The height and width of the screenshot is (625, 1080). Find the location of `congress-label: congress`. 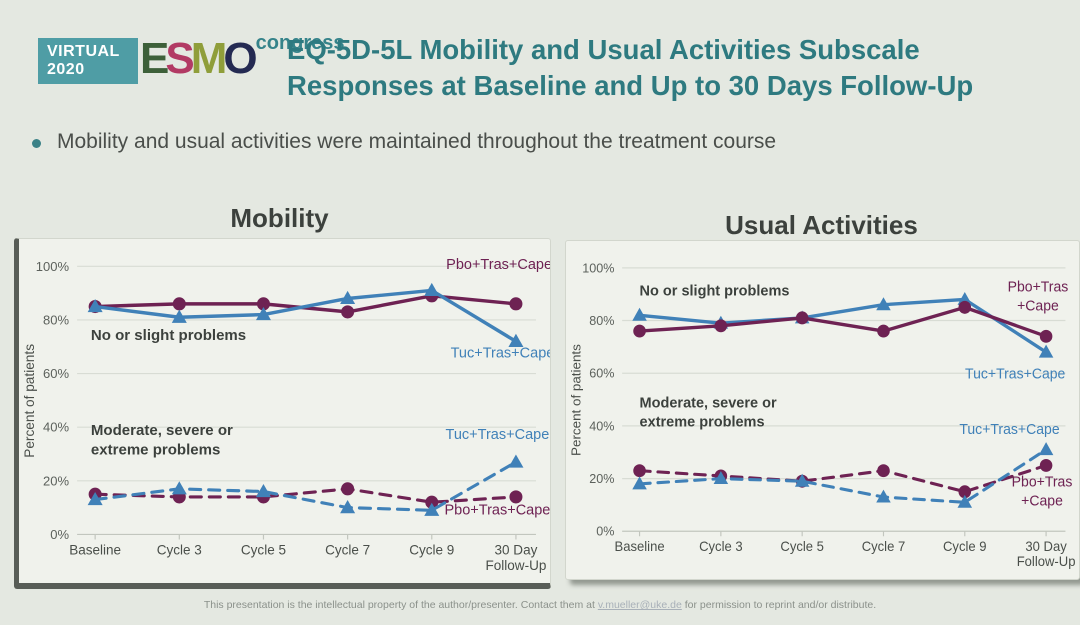

congress-label: congress is located at coordinates (300, 43).